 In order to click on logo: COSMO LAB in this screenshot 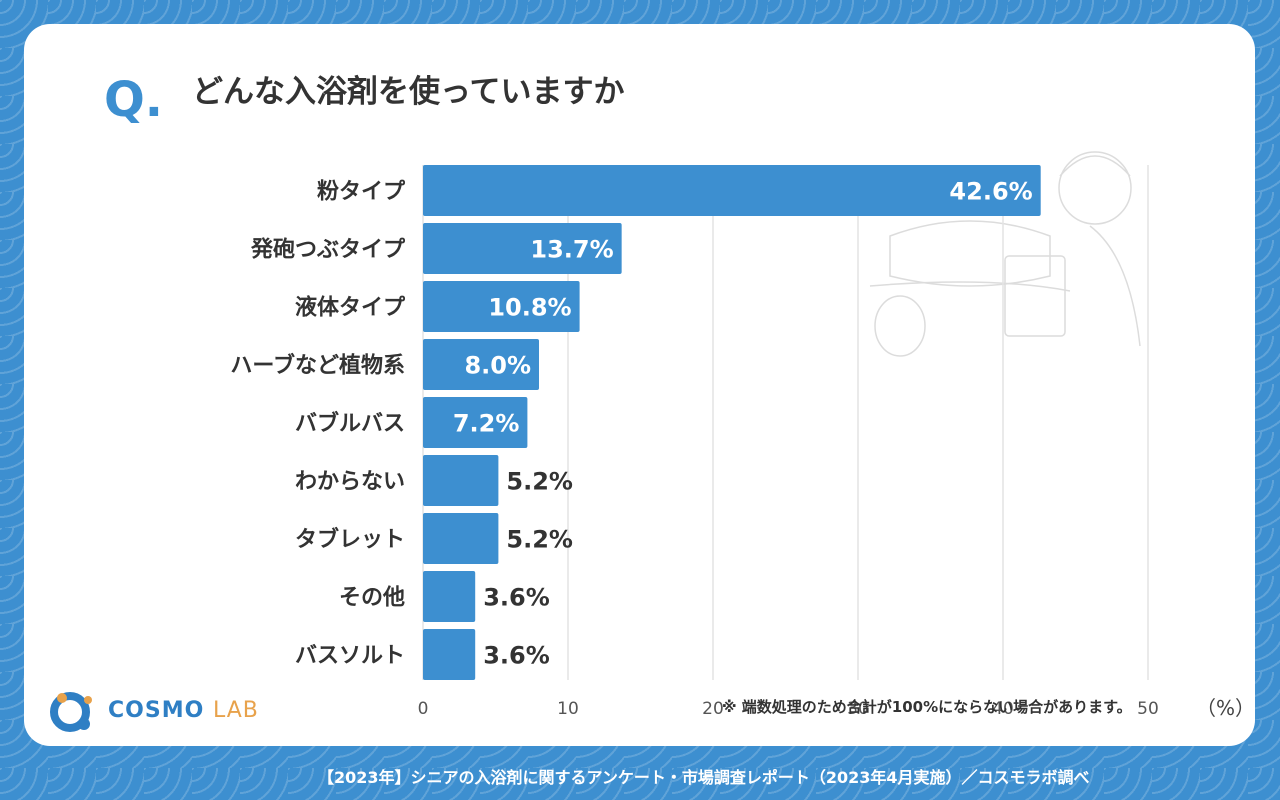, I will do `click(153, 710)`.